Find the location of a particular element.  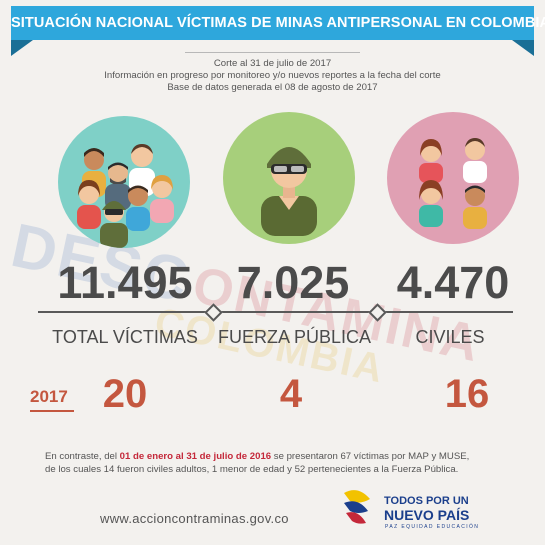

cutoff-date: Corte al 31 de julio de 2017 is located at coordinates (272, 63).